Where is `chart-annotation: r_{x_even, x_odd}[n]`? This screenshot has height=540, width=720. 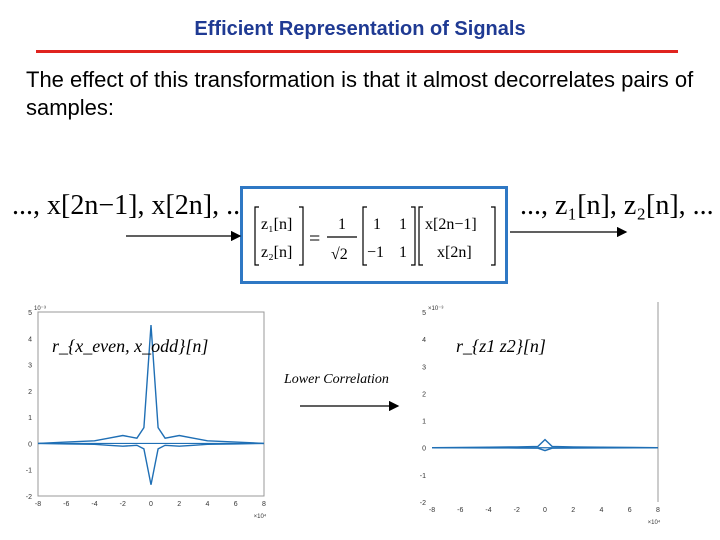 chart-annotation: r_{x_even, x_odd}[n] is located at coordinates (130, 346).